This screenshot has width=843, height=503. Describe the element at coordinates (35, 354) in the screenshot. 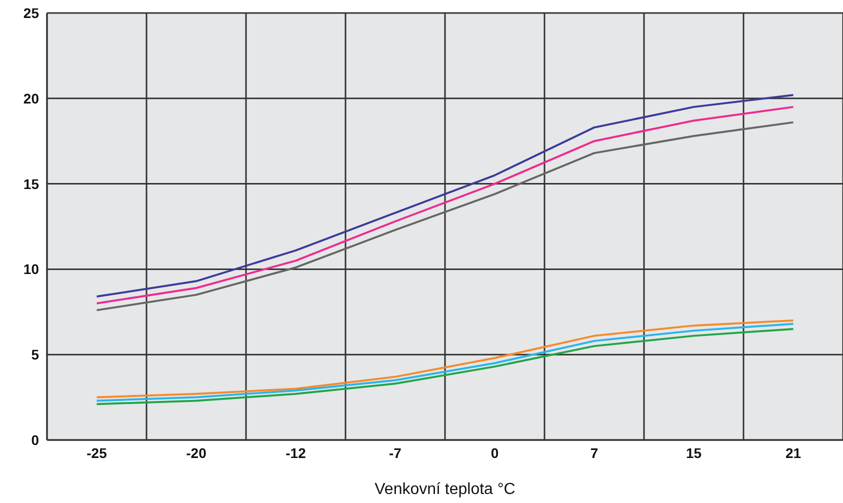

I see `y-tick-label: 5` at that location.